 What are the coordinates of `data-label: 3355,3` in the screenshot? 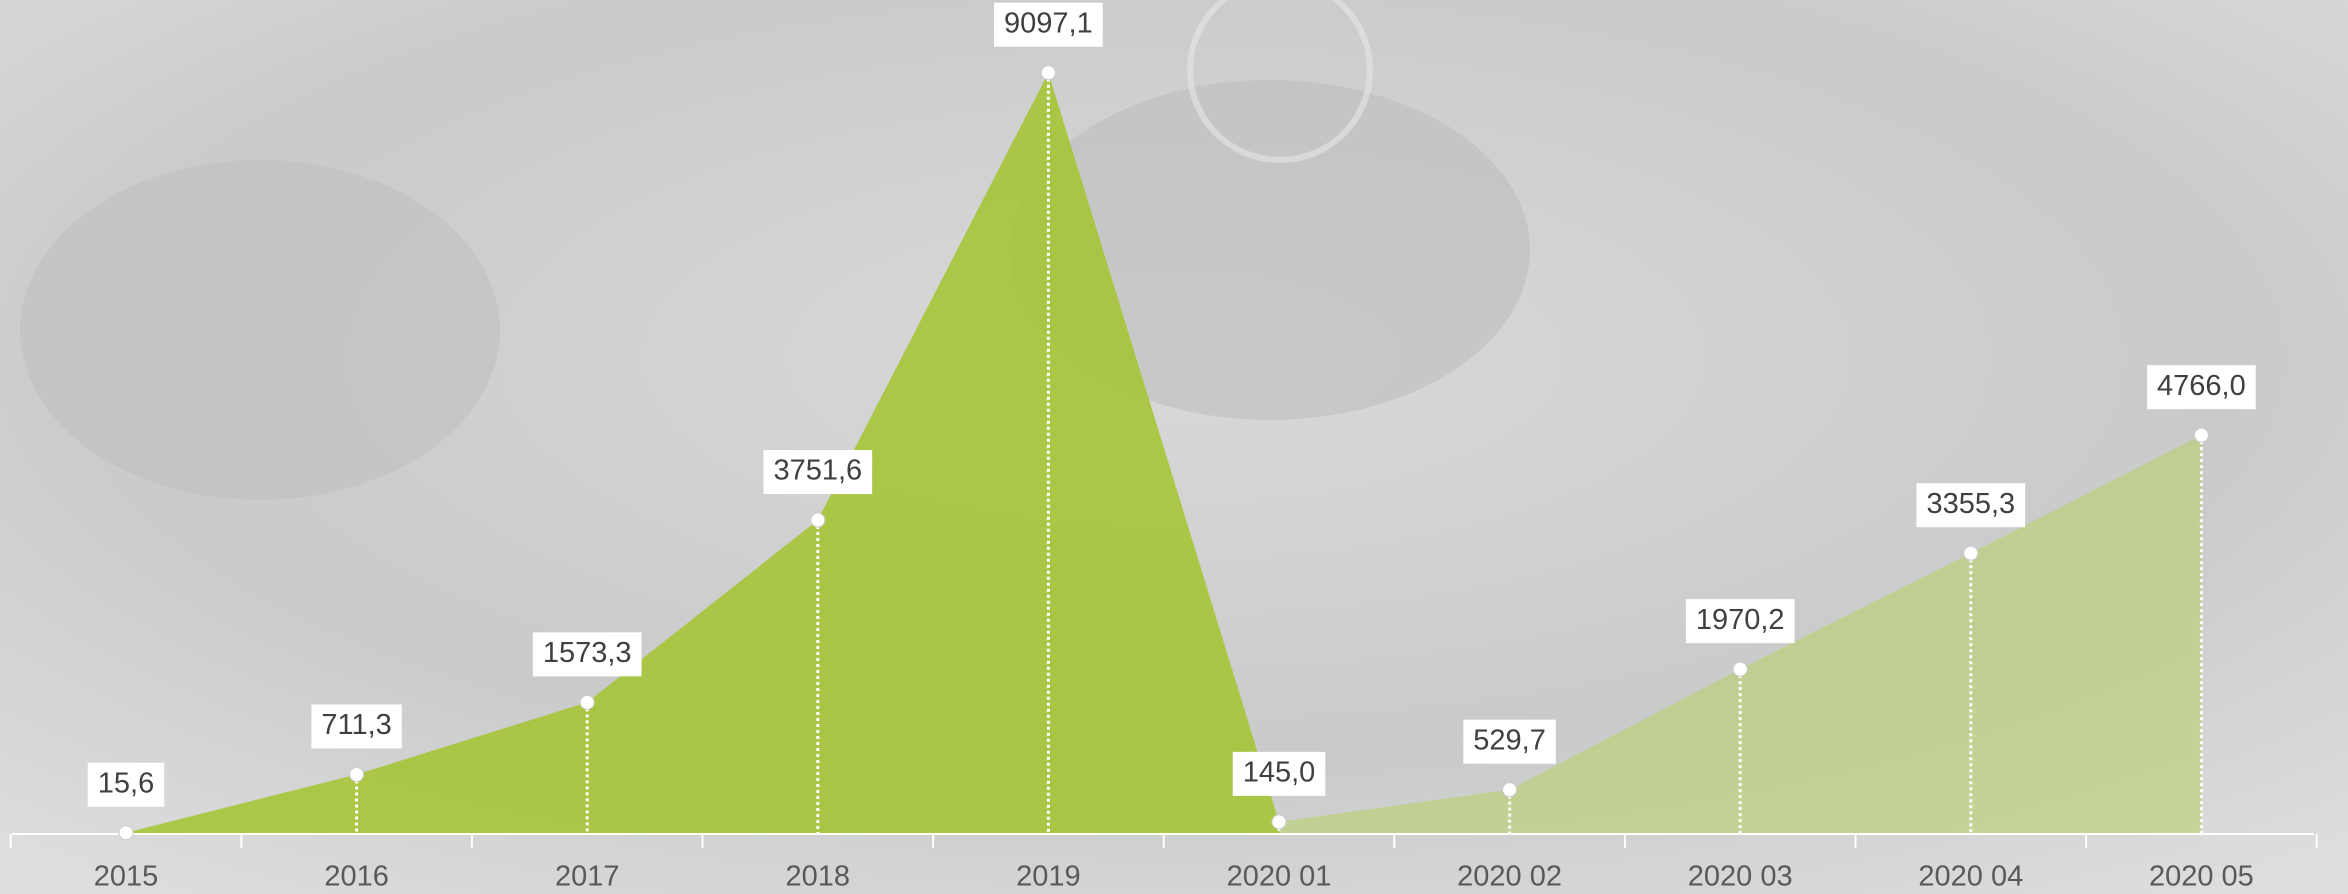 It's located at (1970, 504).